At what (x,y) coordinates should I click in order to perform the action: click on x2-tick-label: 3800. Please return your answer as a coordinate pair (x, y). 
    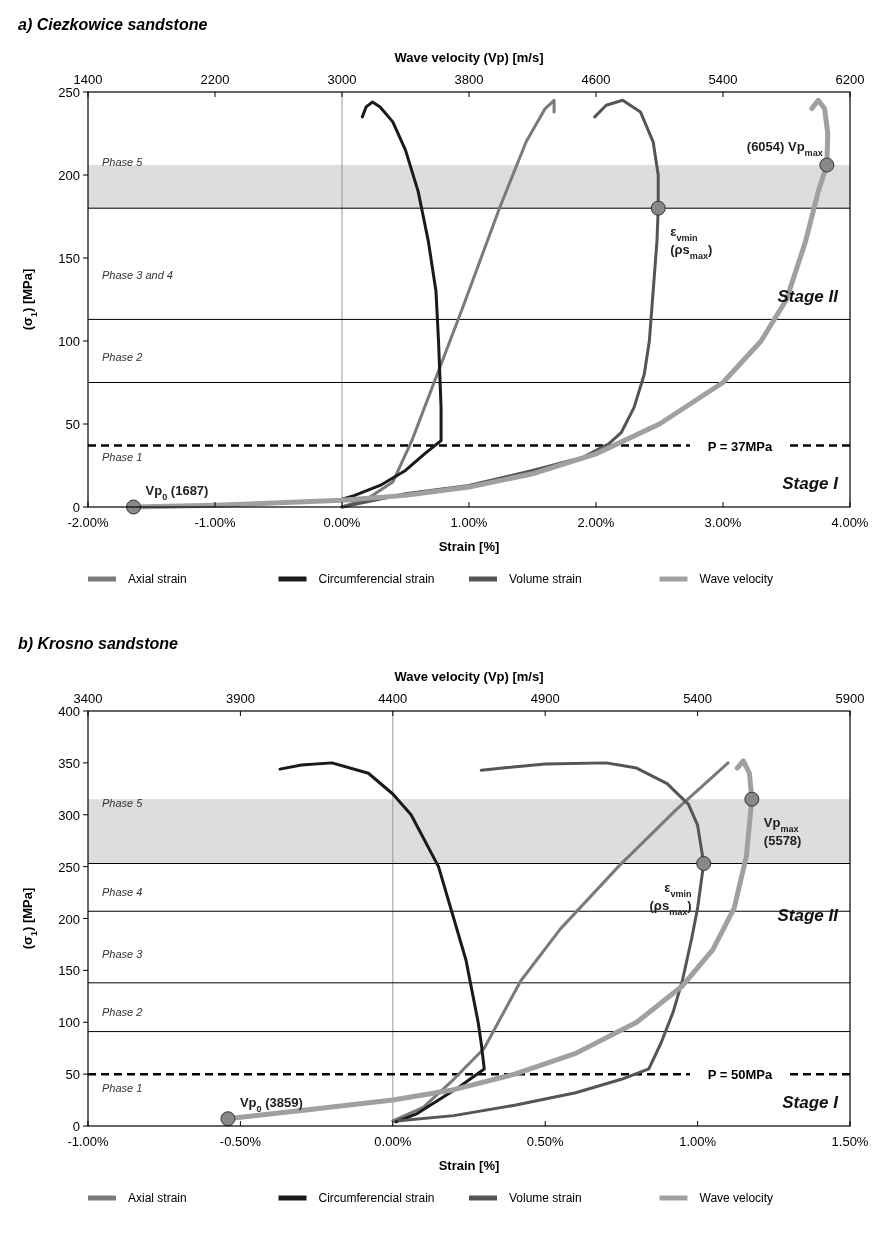
    Looking at the image, I should click on (469, 79).